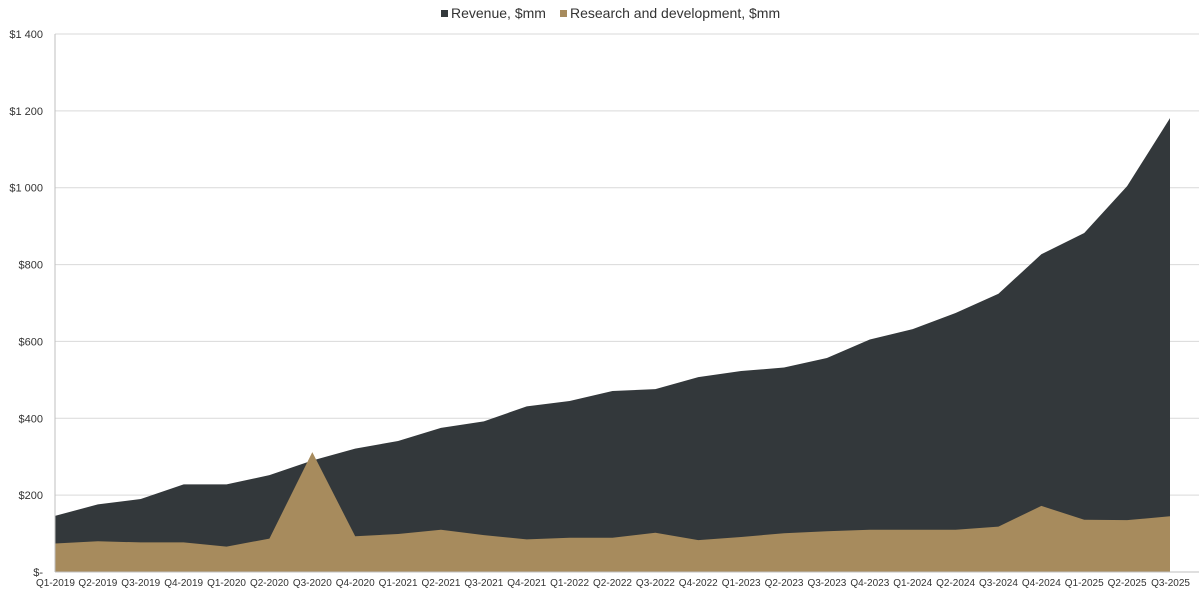 The height and width of the screenshot is (594, 1199). What do you see at coordinates (1084, 583) in the screenshot?
I see `x-tick-label: Q1-2025` at bounding box center [1084, 583].